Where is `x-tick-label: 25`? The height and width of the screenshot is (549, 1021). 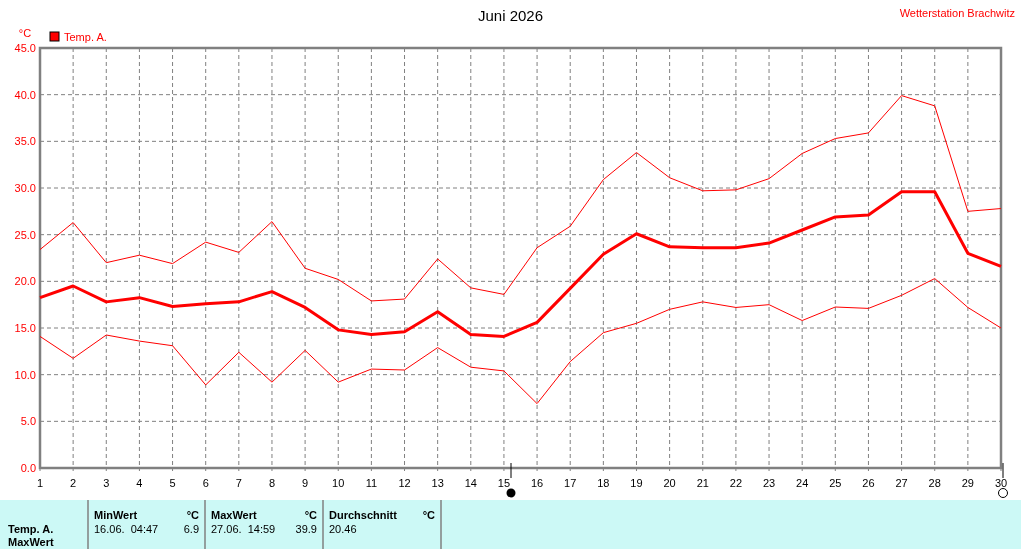
x-tick-label: 25 is located at coordinates (835, 483).